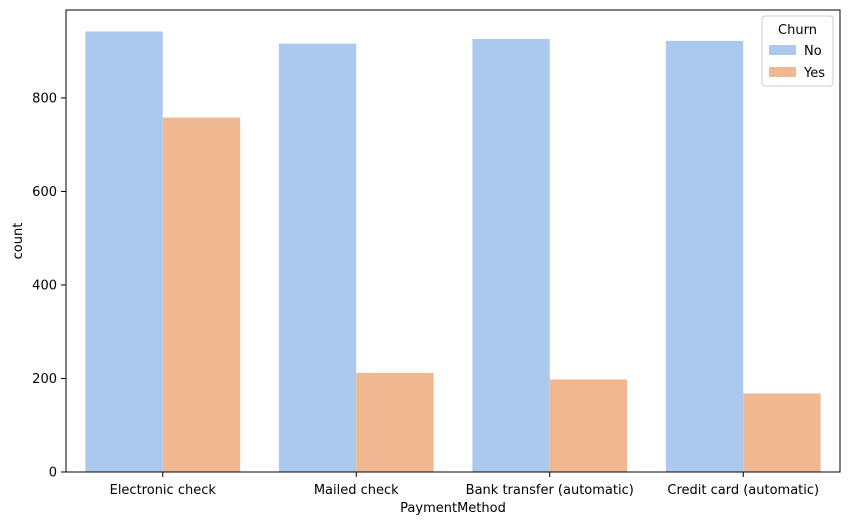 This screenshot has height=529, width=850. What do you see at coordinates (44, 285) in the screenshot?
I see `y-tick-label: 400` at bounding box center [44, 285].